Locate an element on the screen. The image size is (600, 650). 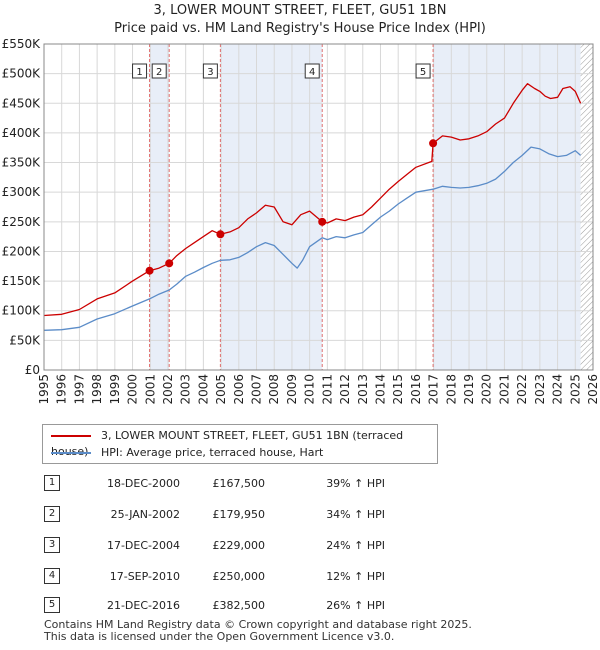
row-hpi: 39% ↑ HPI is located at coordinates (355, 483).